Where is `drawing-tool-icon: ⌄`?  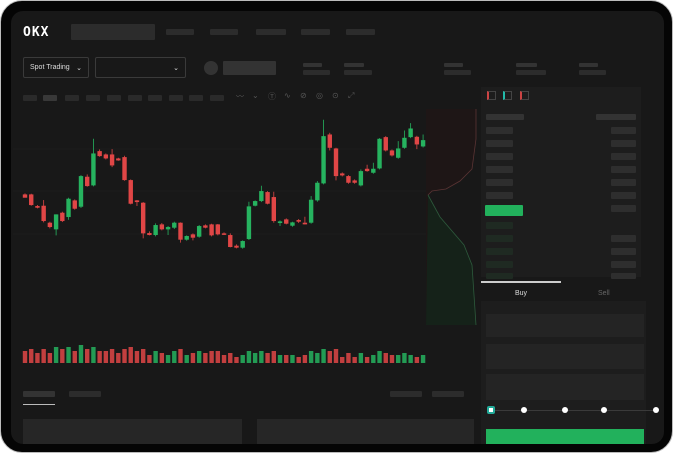 drawing-tool-icon: ⌄ is located at coordinates (255, 95).